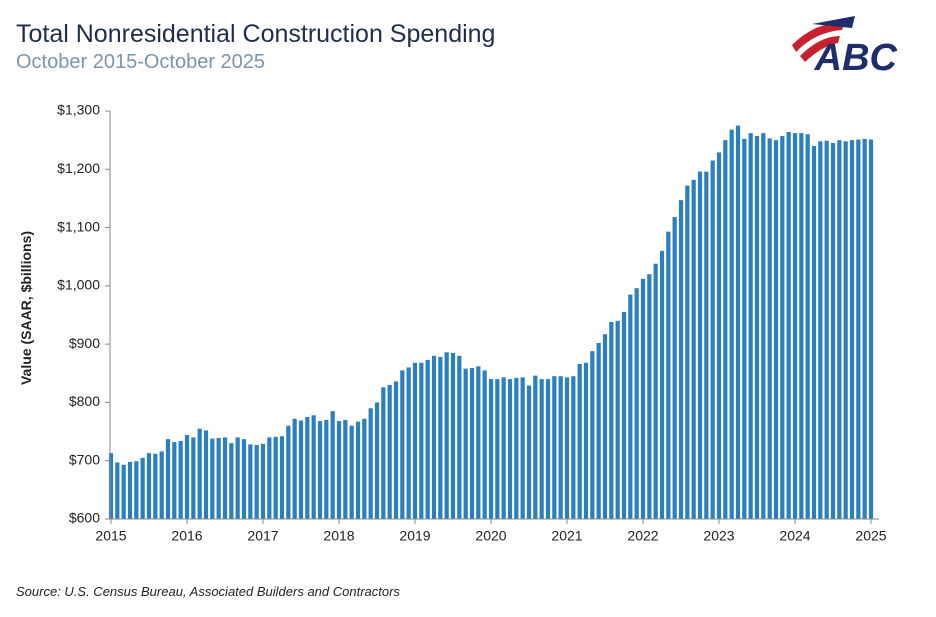 The width and height of the screenshot is (936, 617). I want to click on logo: ABC, so click(845, 47).